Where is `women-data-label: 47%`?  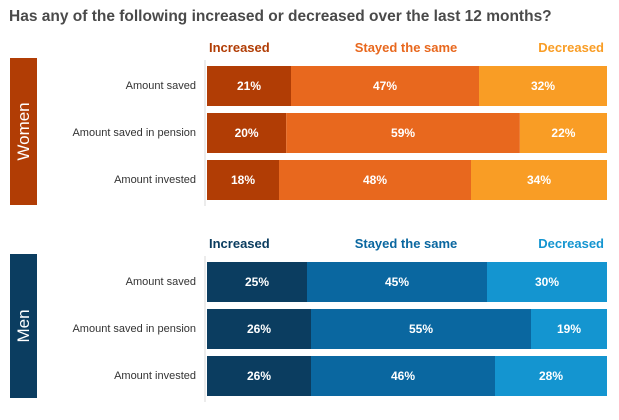 women-data-label: 47% is located at coordinates (385, 86).